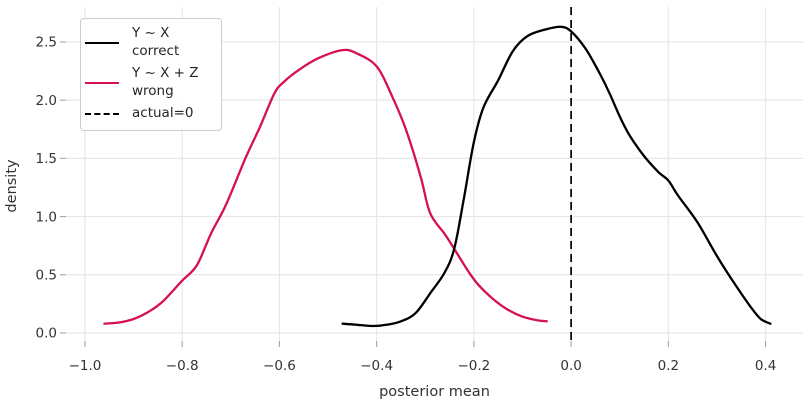 The width and height of the screenshot is (811, 411). What do you see at coordinates (85, 366) in the screenshot?
I see `x-tick-label: −1.0` at bounding box center [85, 366].